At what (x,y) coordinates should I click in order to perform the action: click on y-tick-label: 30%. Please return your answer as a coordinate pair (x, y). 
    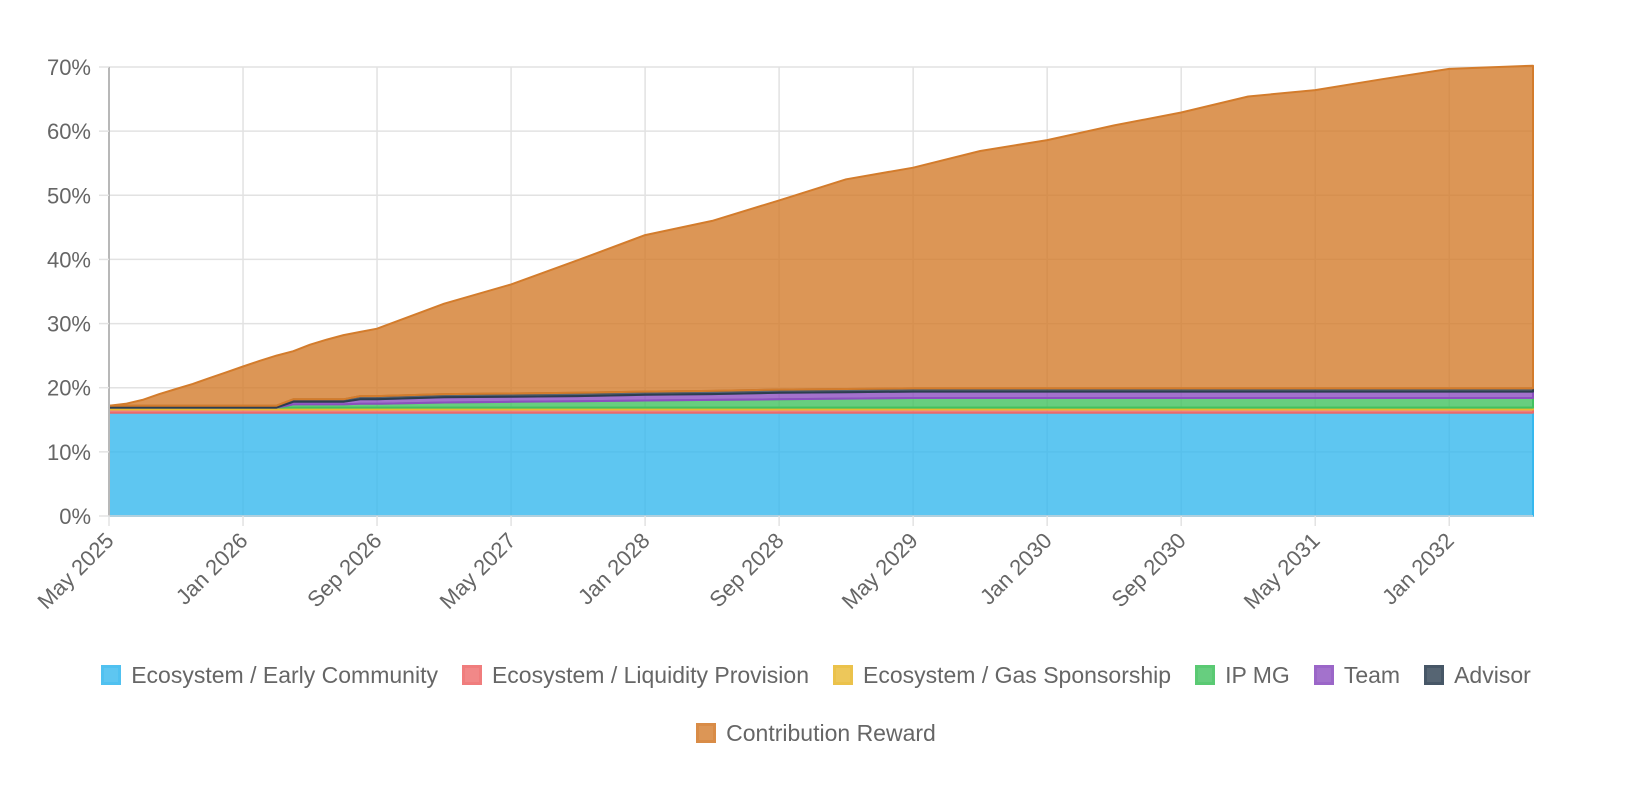
    Looking at the image, I should click on (69, 324).